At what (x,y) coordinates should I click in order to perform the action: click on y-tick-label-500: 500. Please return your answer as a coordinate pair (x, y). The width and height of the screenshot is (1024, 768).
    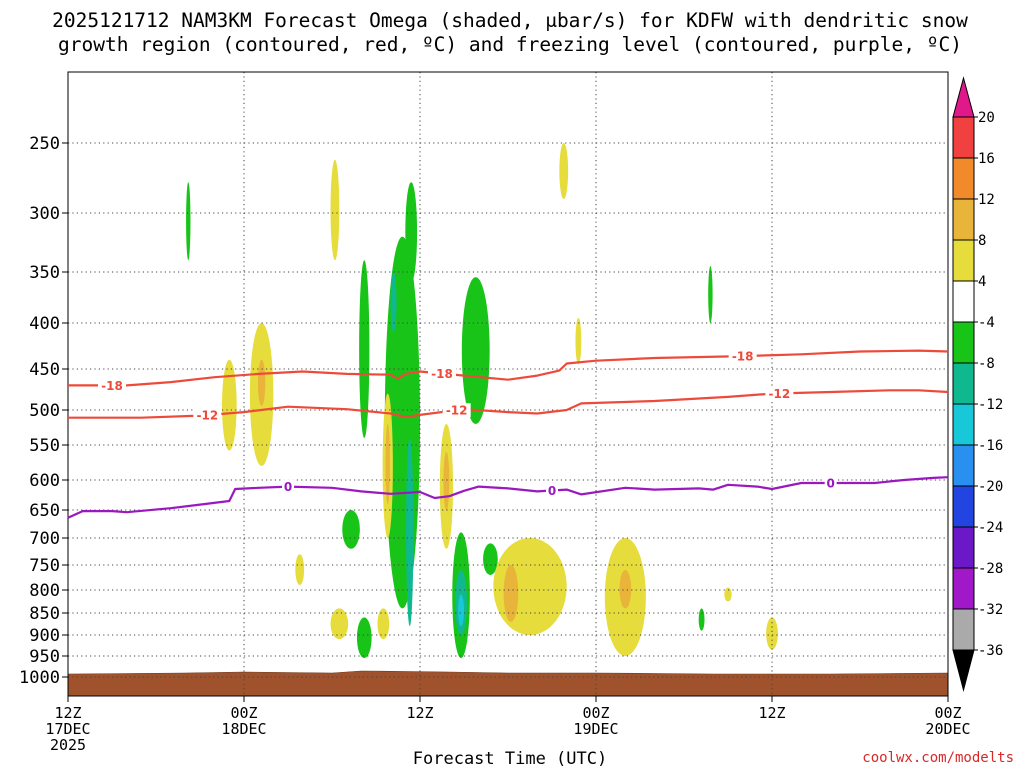
    Looking at the image, I should click on (44, 411).